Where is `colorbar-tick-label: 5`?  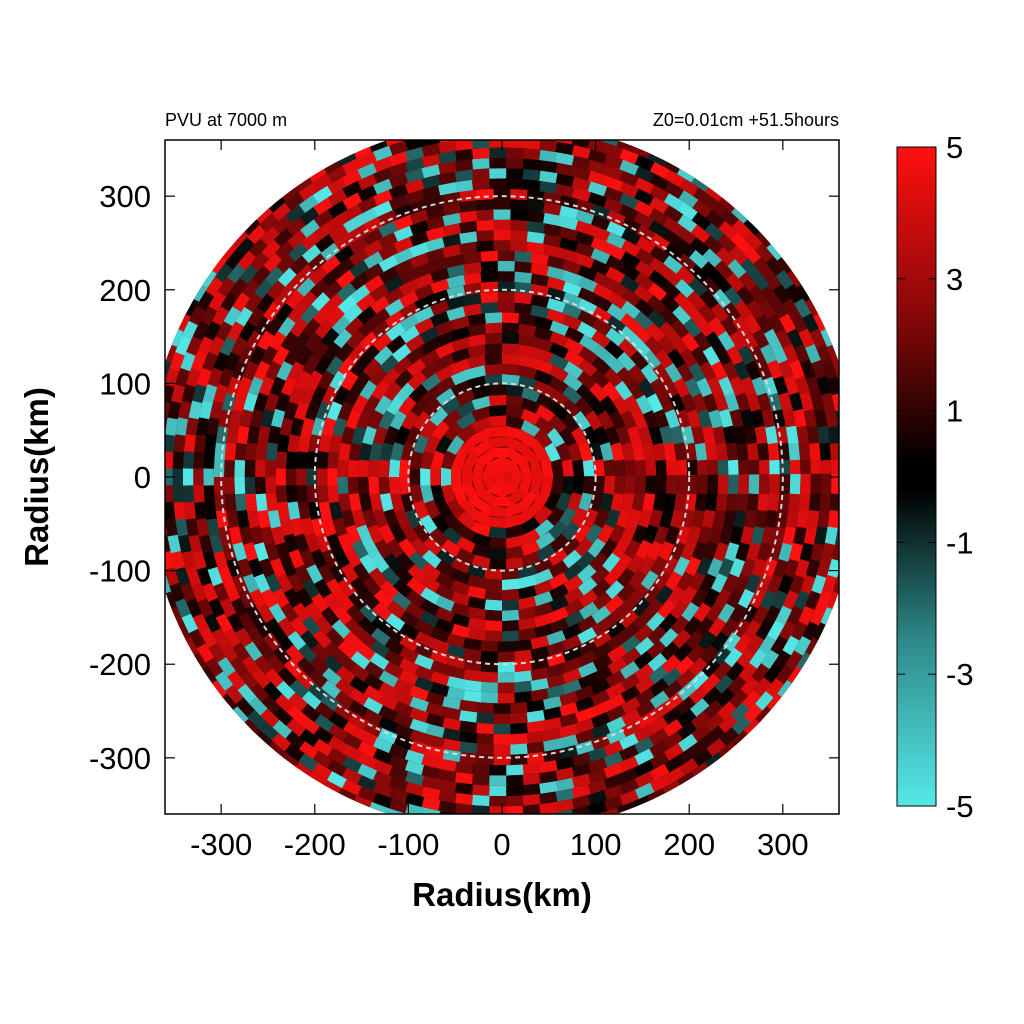 colorbar-tick-label: 5 is located at coordinates (954, 147).